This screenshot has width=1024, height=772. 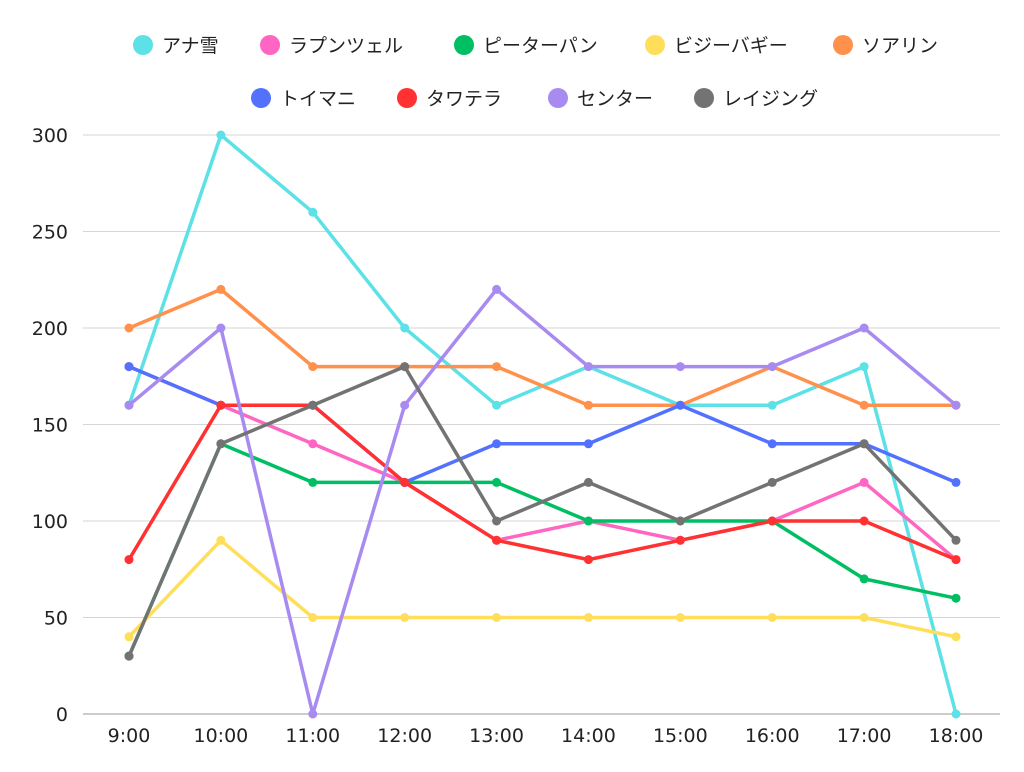 I want to click on x-tick-label: 18:00, so click(x=956, y=736).